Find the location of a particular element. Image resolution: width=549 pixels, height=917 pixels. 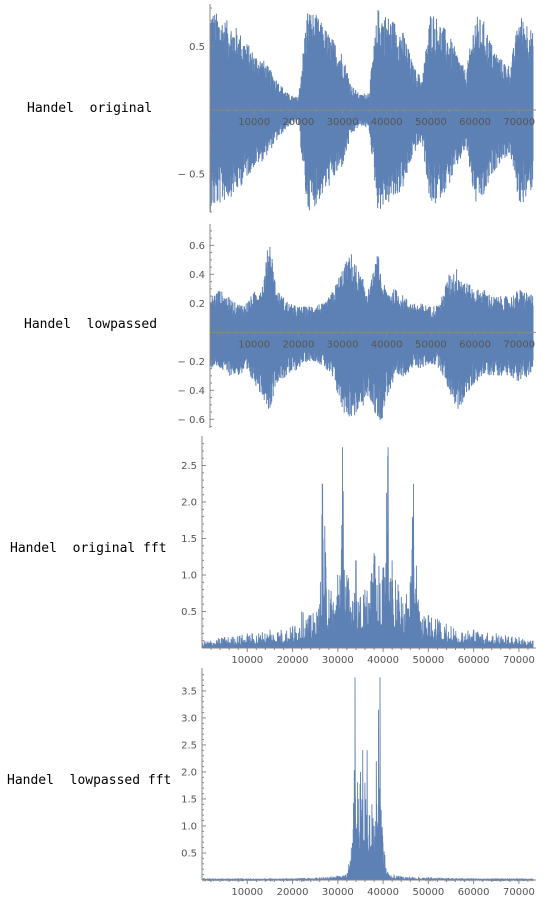

row-label-original: Handel original is located at coordinates (90, 108).